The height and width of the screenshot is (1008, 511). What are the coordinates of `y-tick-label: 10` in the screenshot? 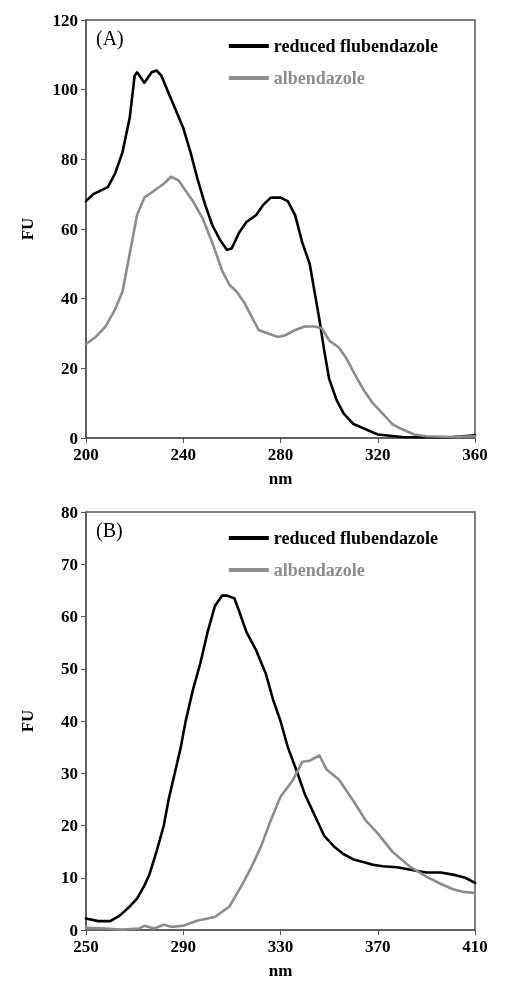 It's located at (69, 878).